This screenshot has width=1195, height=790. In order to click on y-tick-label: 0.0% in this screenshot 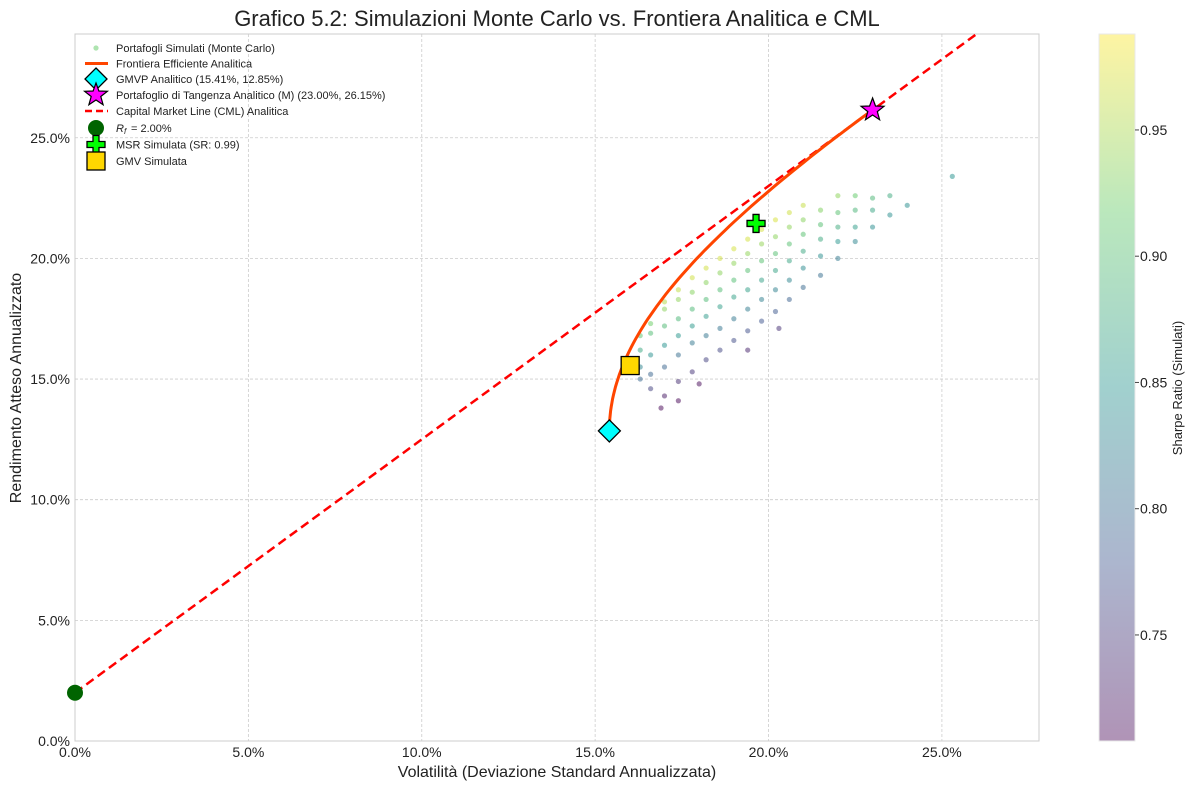, I will do `click(54, 741)`.